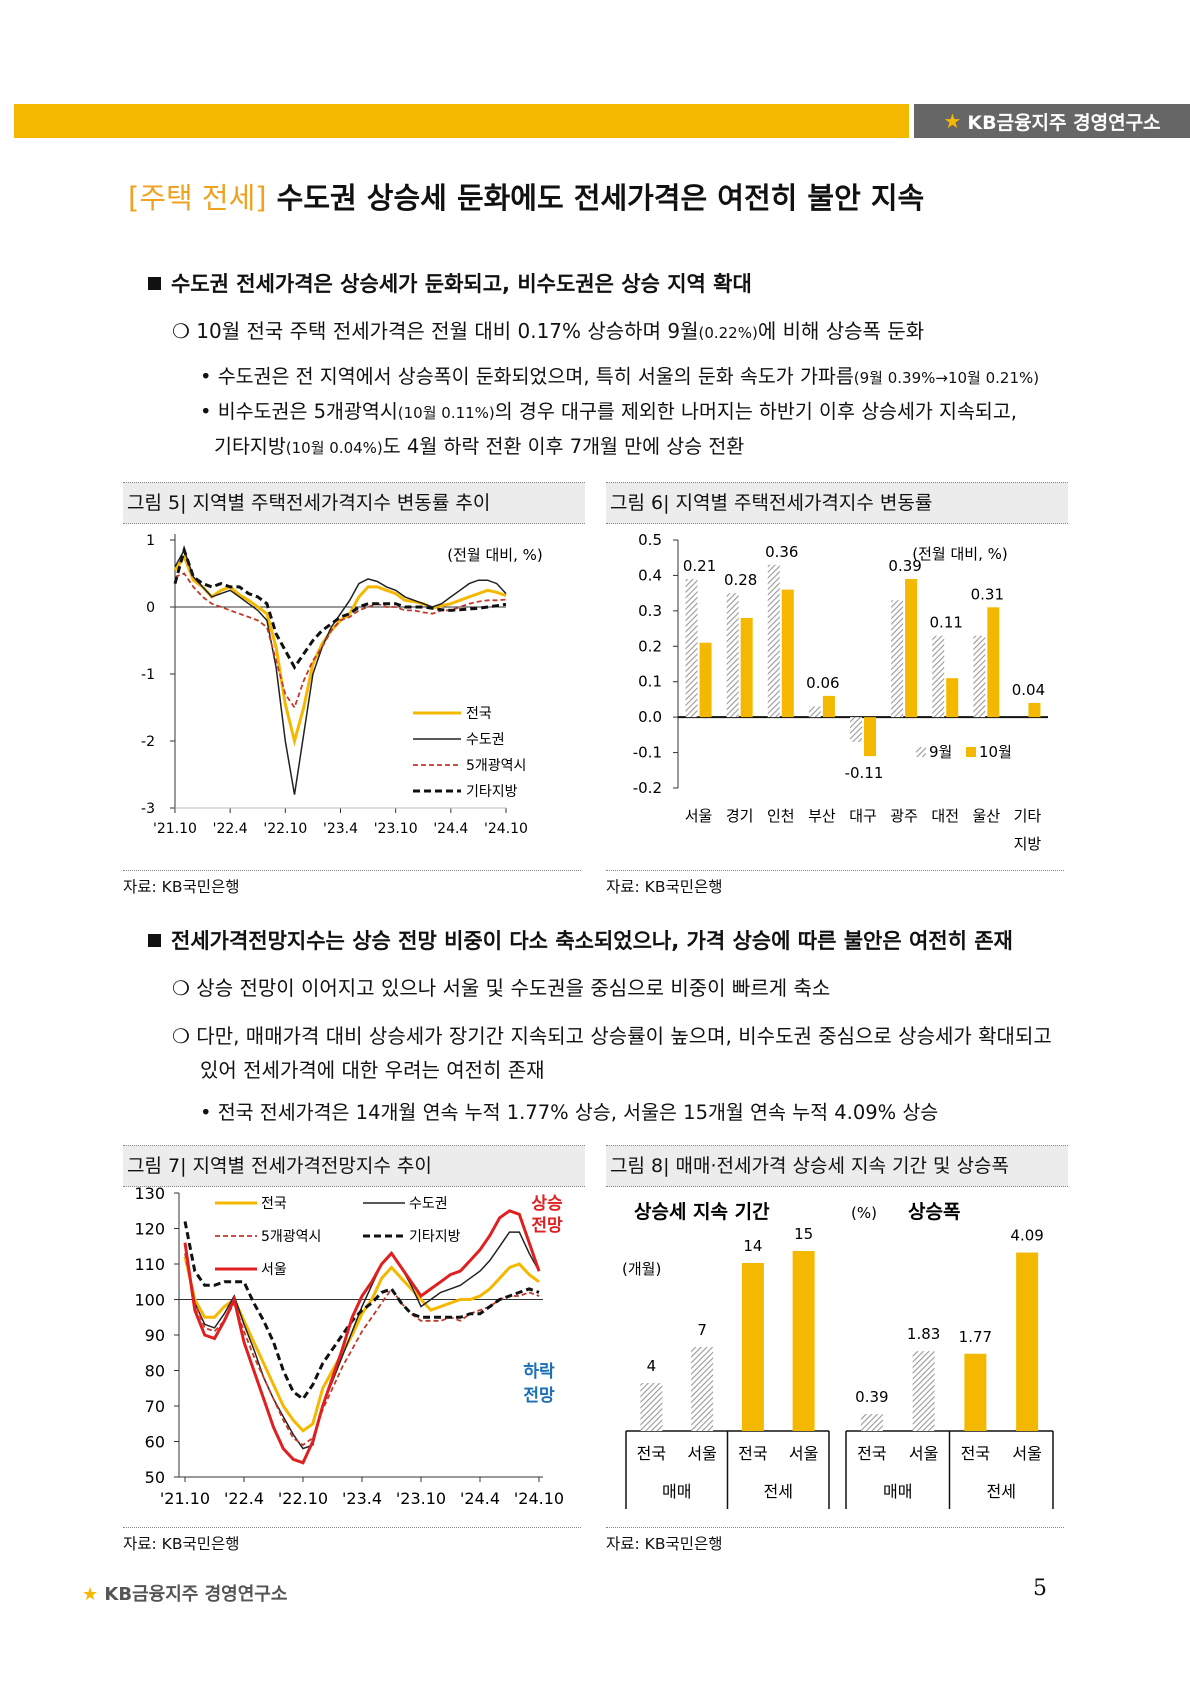 This screenshot has width=1190, height=1683. I want to click on fig8-caption: 그림 8| 매매·전세가격 상승세 지속 기간 및 상승폭, so click(837, 1166).